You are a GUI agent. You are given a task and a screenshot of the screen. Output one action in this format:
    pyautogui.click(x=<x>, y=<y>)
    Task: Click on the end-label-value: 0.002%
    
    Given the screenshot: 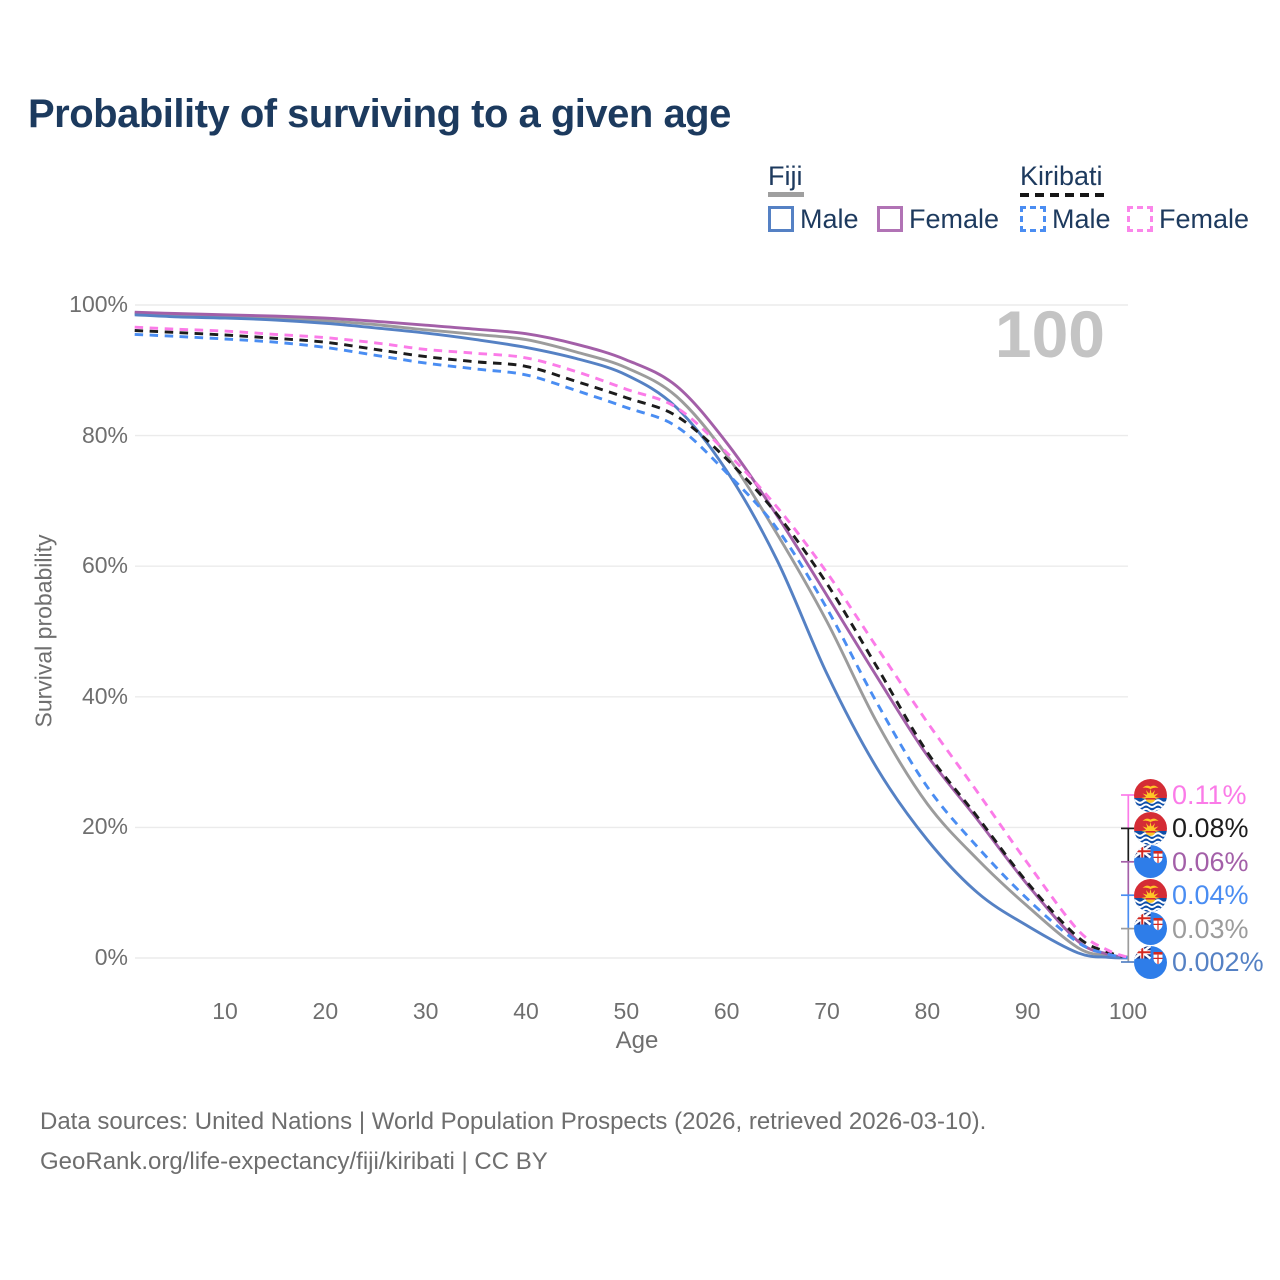 What is the action you would take?
    pyautogui.click(x=1218, y=962)
    